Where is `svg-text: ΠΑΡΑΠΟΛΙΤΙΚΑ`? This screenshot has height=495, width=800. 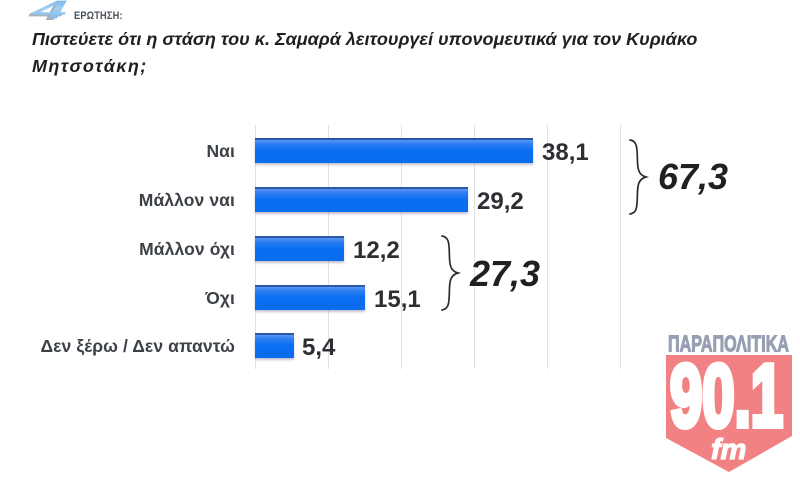 svg-text: ΠΑΡΑΠΟΛΙΤΙΚΑ is located at coordinates (728, 344).